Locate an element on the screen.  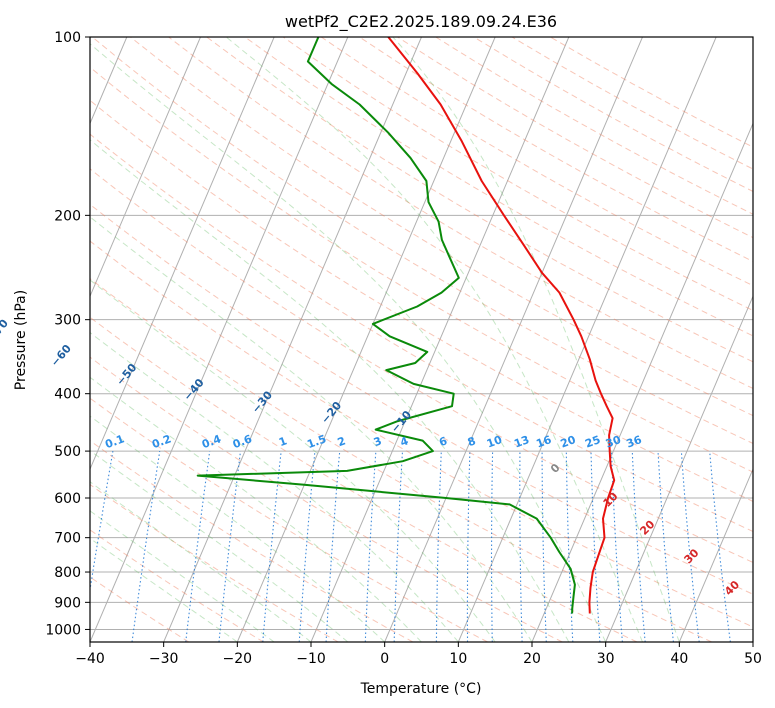
y-tick-label: 900 is located at coordinates (67, 603).